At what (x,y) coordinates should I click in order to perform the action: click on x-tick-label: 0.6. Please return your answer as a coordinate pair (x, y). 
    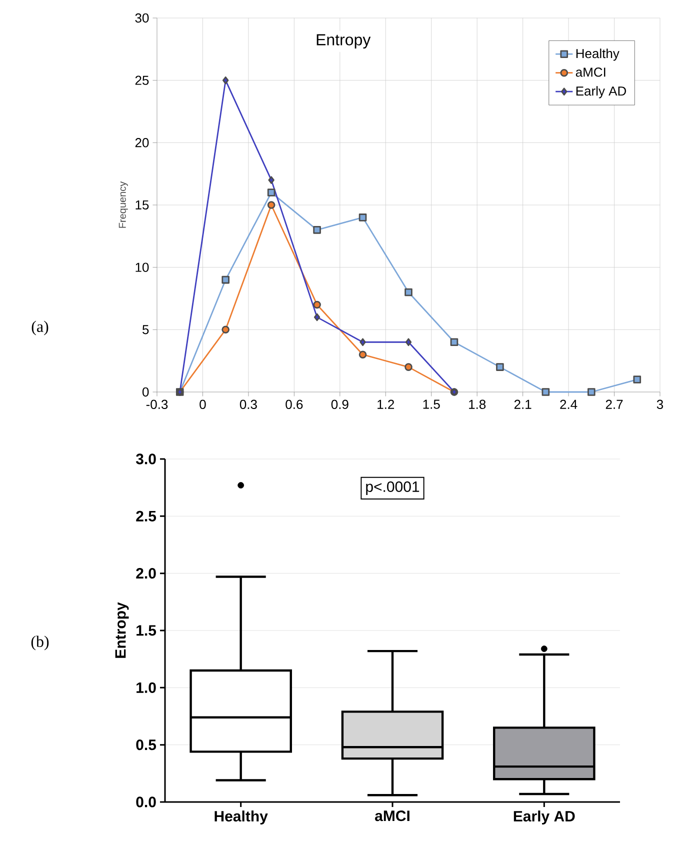
    Looking at the image, I should click on (294, 404).